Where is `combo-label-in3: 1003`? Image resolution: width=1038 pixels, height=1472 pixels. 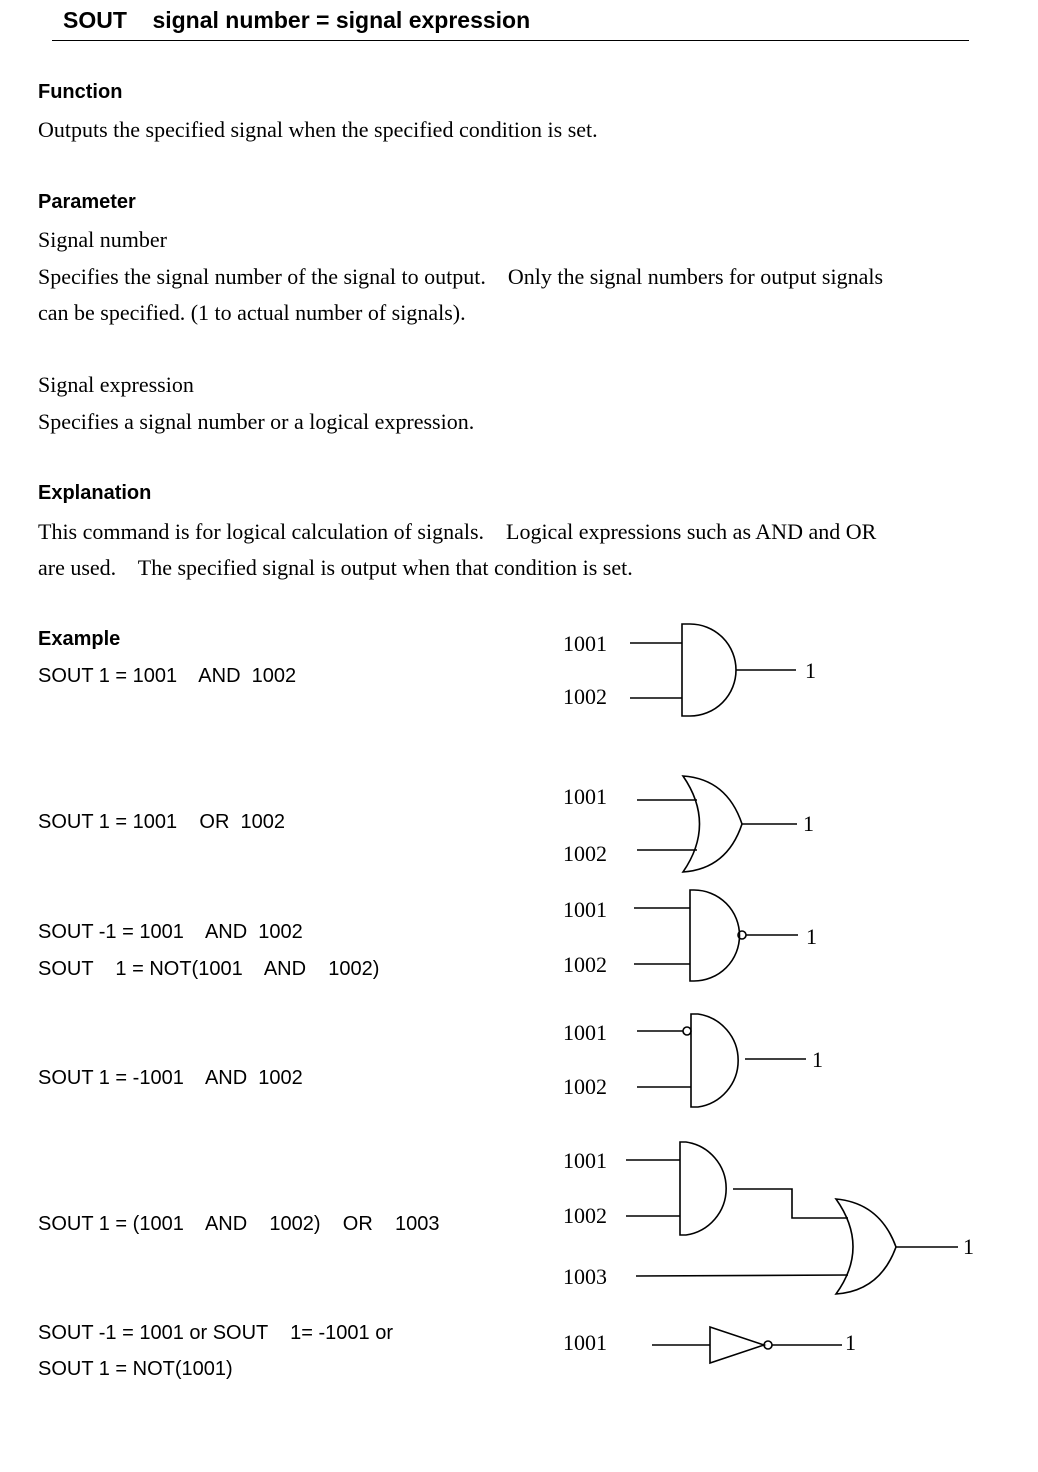
combo-label-in3: 1003 is located at coordinates (585, 1276).